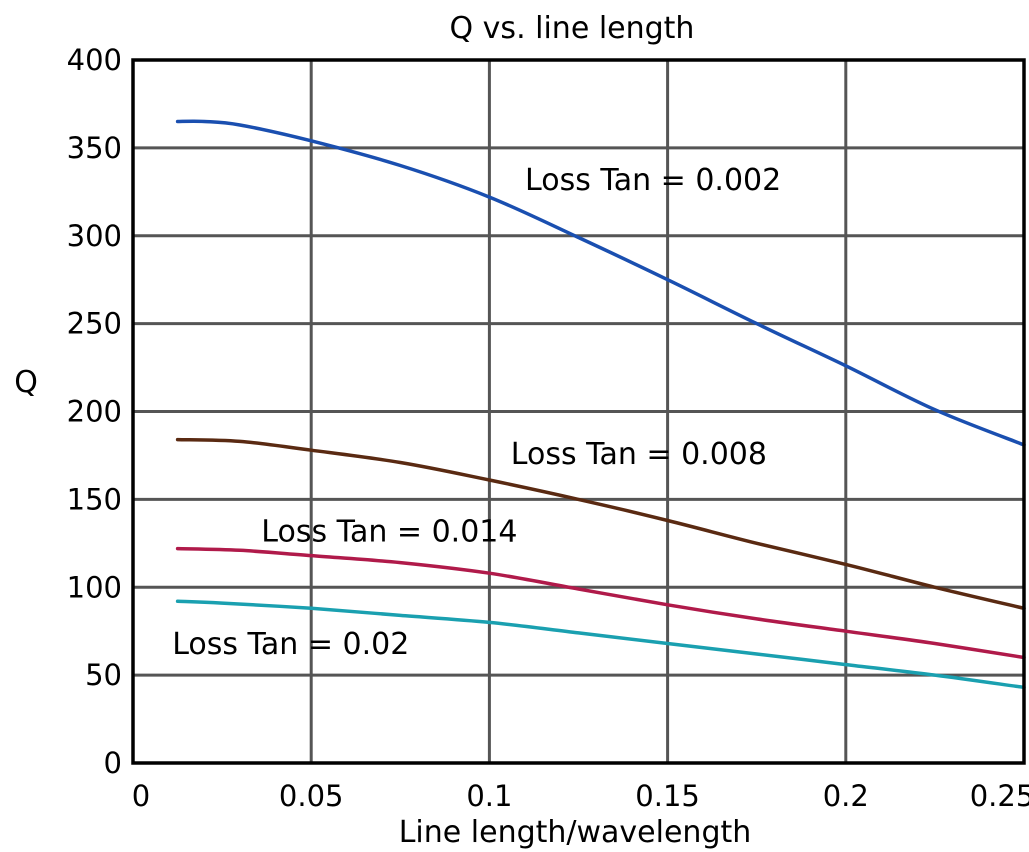 The image size is (1029, 852). Describe the element at coordinates (999, 796) in the screenshot. I see `x-tick-label-5: 0.25` at that location.